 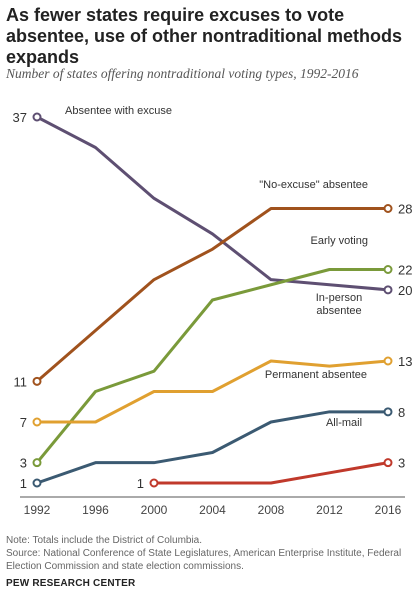 What do you see at coordinates (118, 111) in the screenshot?
I see `series-name-label: Absentee with excuse` at bounding box center [118, 111].